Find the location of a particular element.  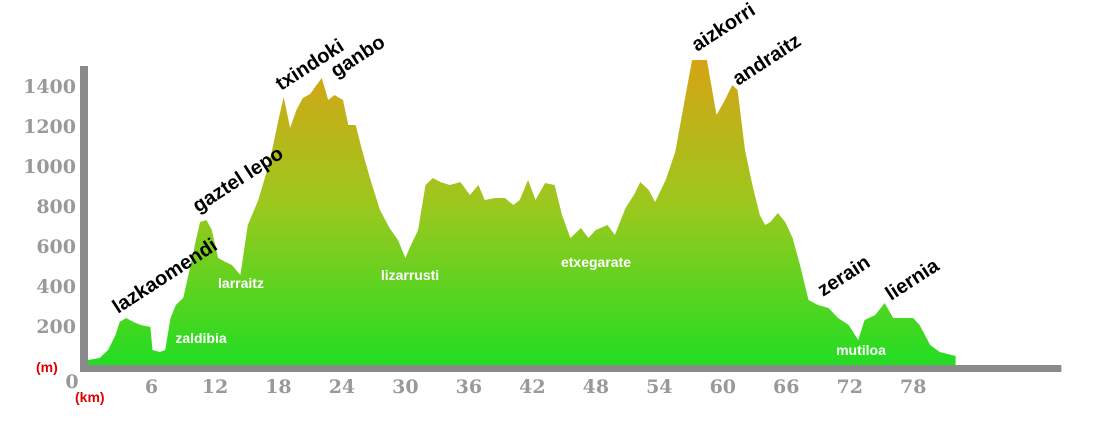

y-tick-label: 400 is located at coordinates (56, 287).